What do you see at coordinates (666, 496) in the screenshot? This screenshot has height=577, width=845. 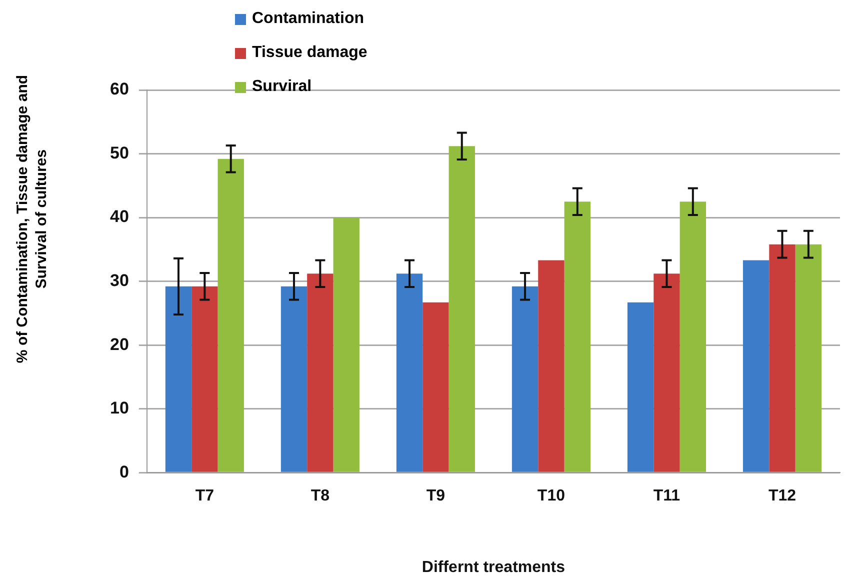 I see `x-tick-label: T11` at bounding box center [666, 496].